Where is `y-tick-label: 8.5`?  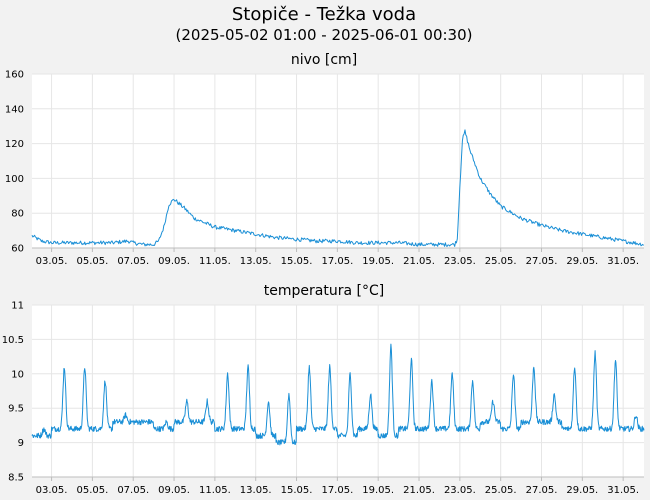 y-tick-label: 8.5 is located at coordinates (16, 478).